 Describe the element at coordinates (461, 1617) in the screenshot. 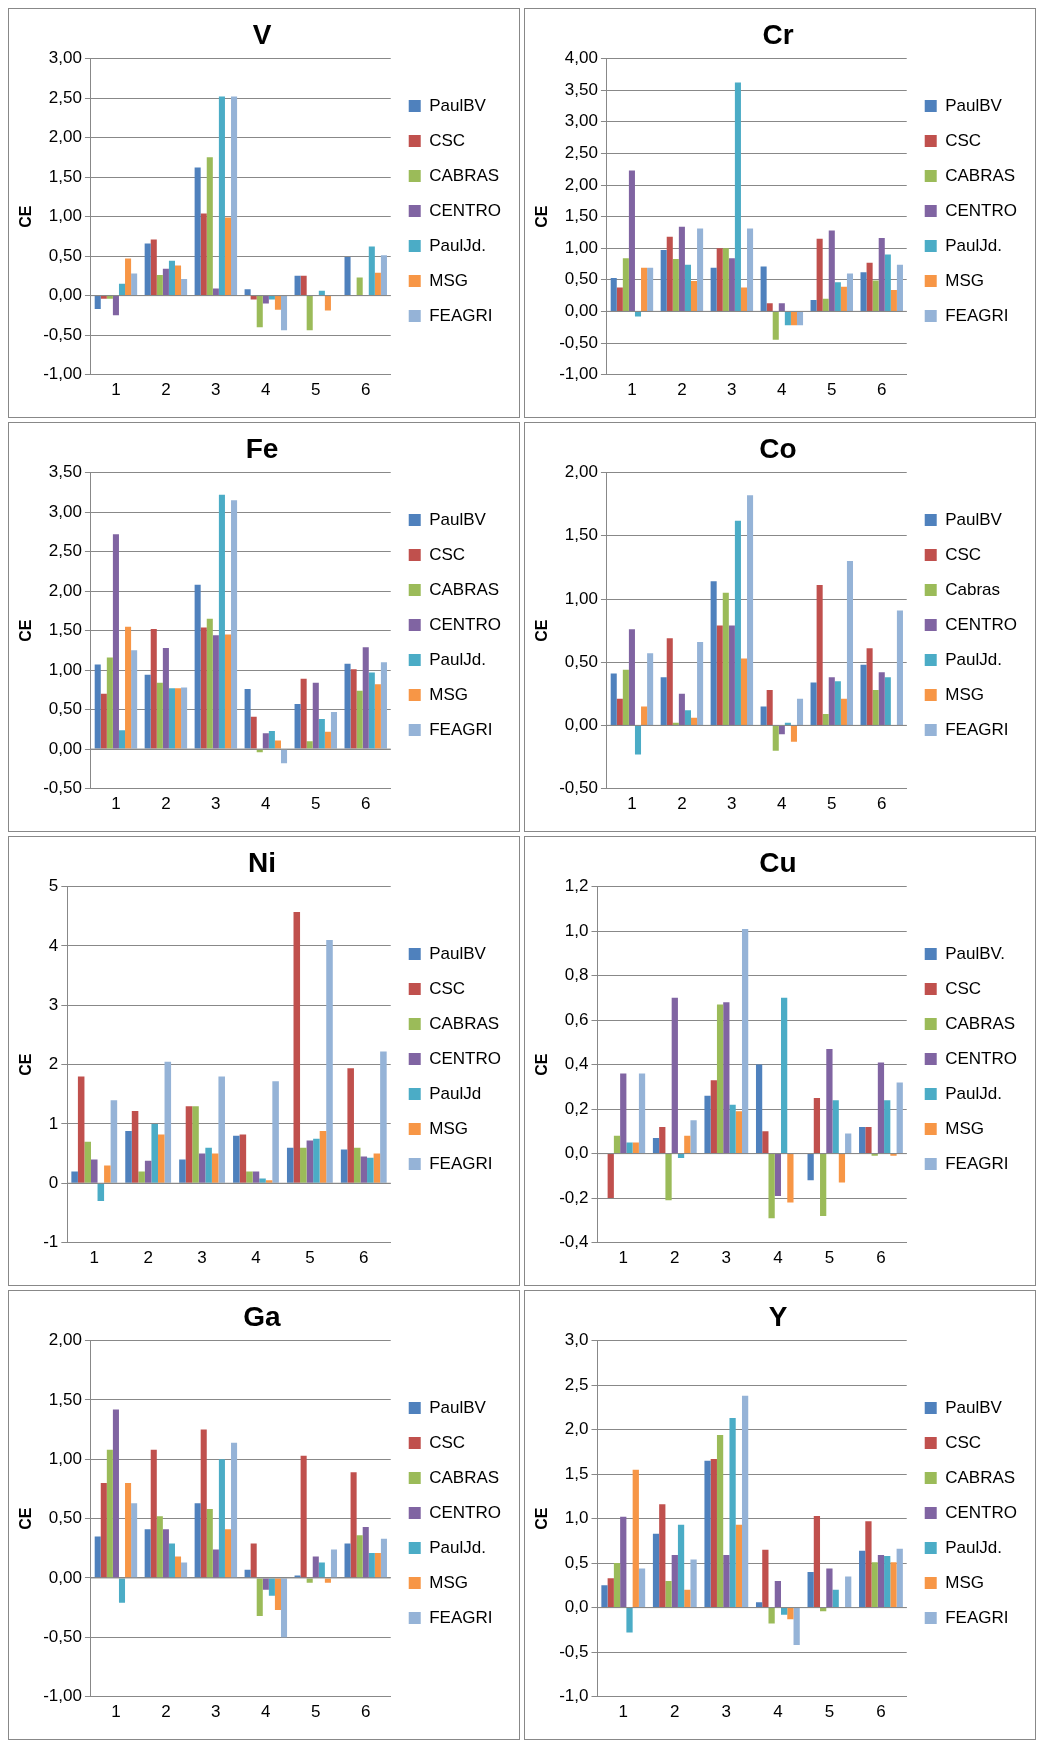

I see `legend-label: FEAGRI` at that location.